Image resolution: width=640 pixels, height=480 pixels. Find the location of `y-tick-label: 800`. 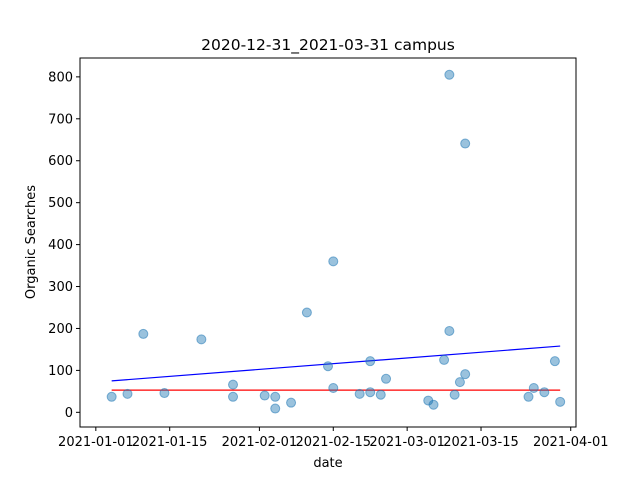

y-tick-label: 800 is located at coordinates (60, 77).